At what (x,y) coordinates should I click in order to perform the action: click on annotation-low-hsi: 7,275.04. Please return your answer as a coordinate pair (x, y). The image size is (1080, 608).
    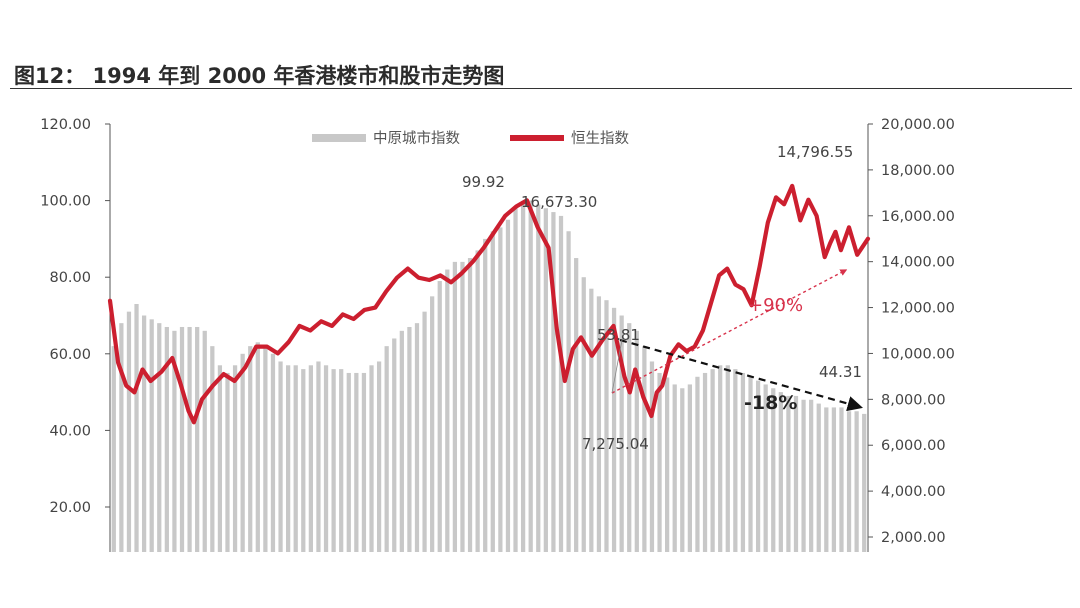
    Looking at the image, I should click on (615, 444).